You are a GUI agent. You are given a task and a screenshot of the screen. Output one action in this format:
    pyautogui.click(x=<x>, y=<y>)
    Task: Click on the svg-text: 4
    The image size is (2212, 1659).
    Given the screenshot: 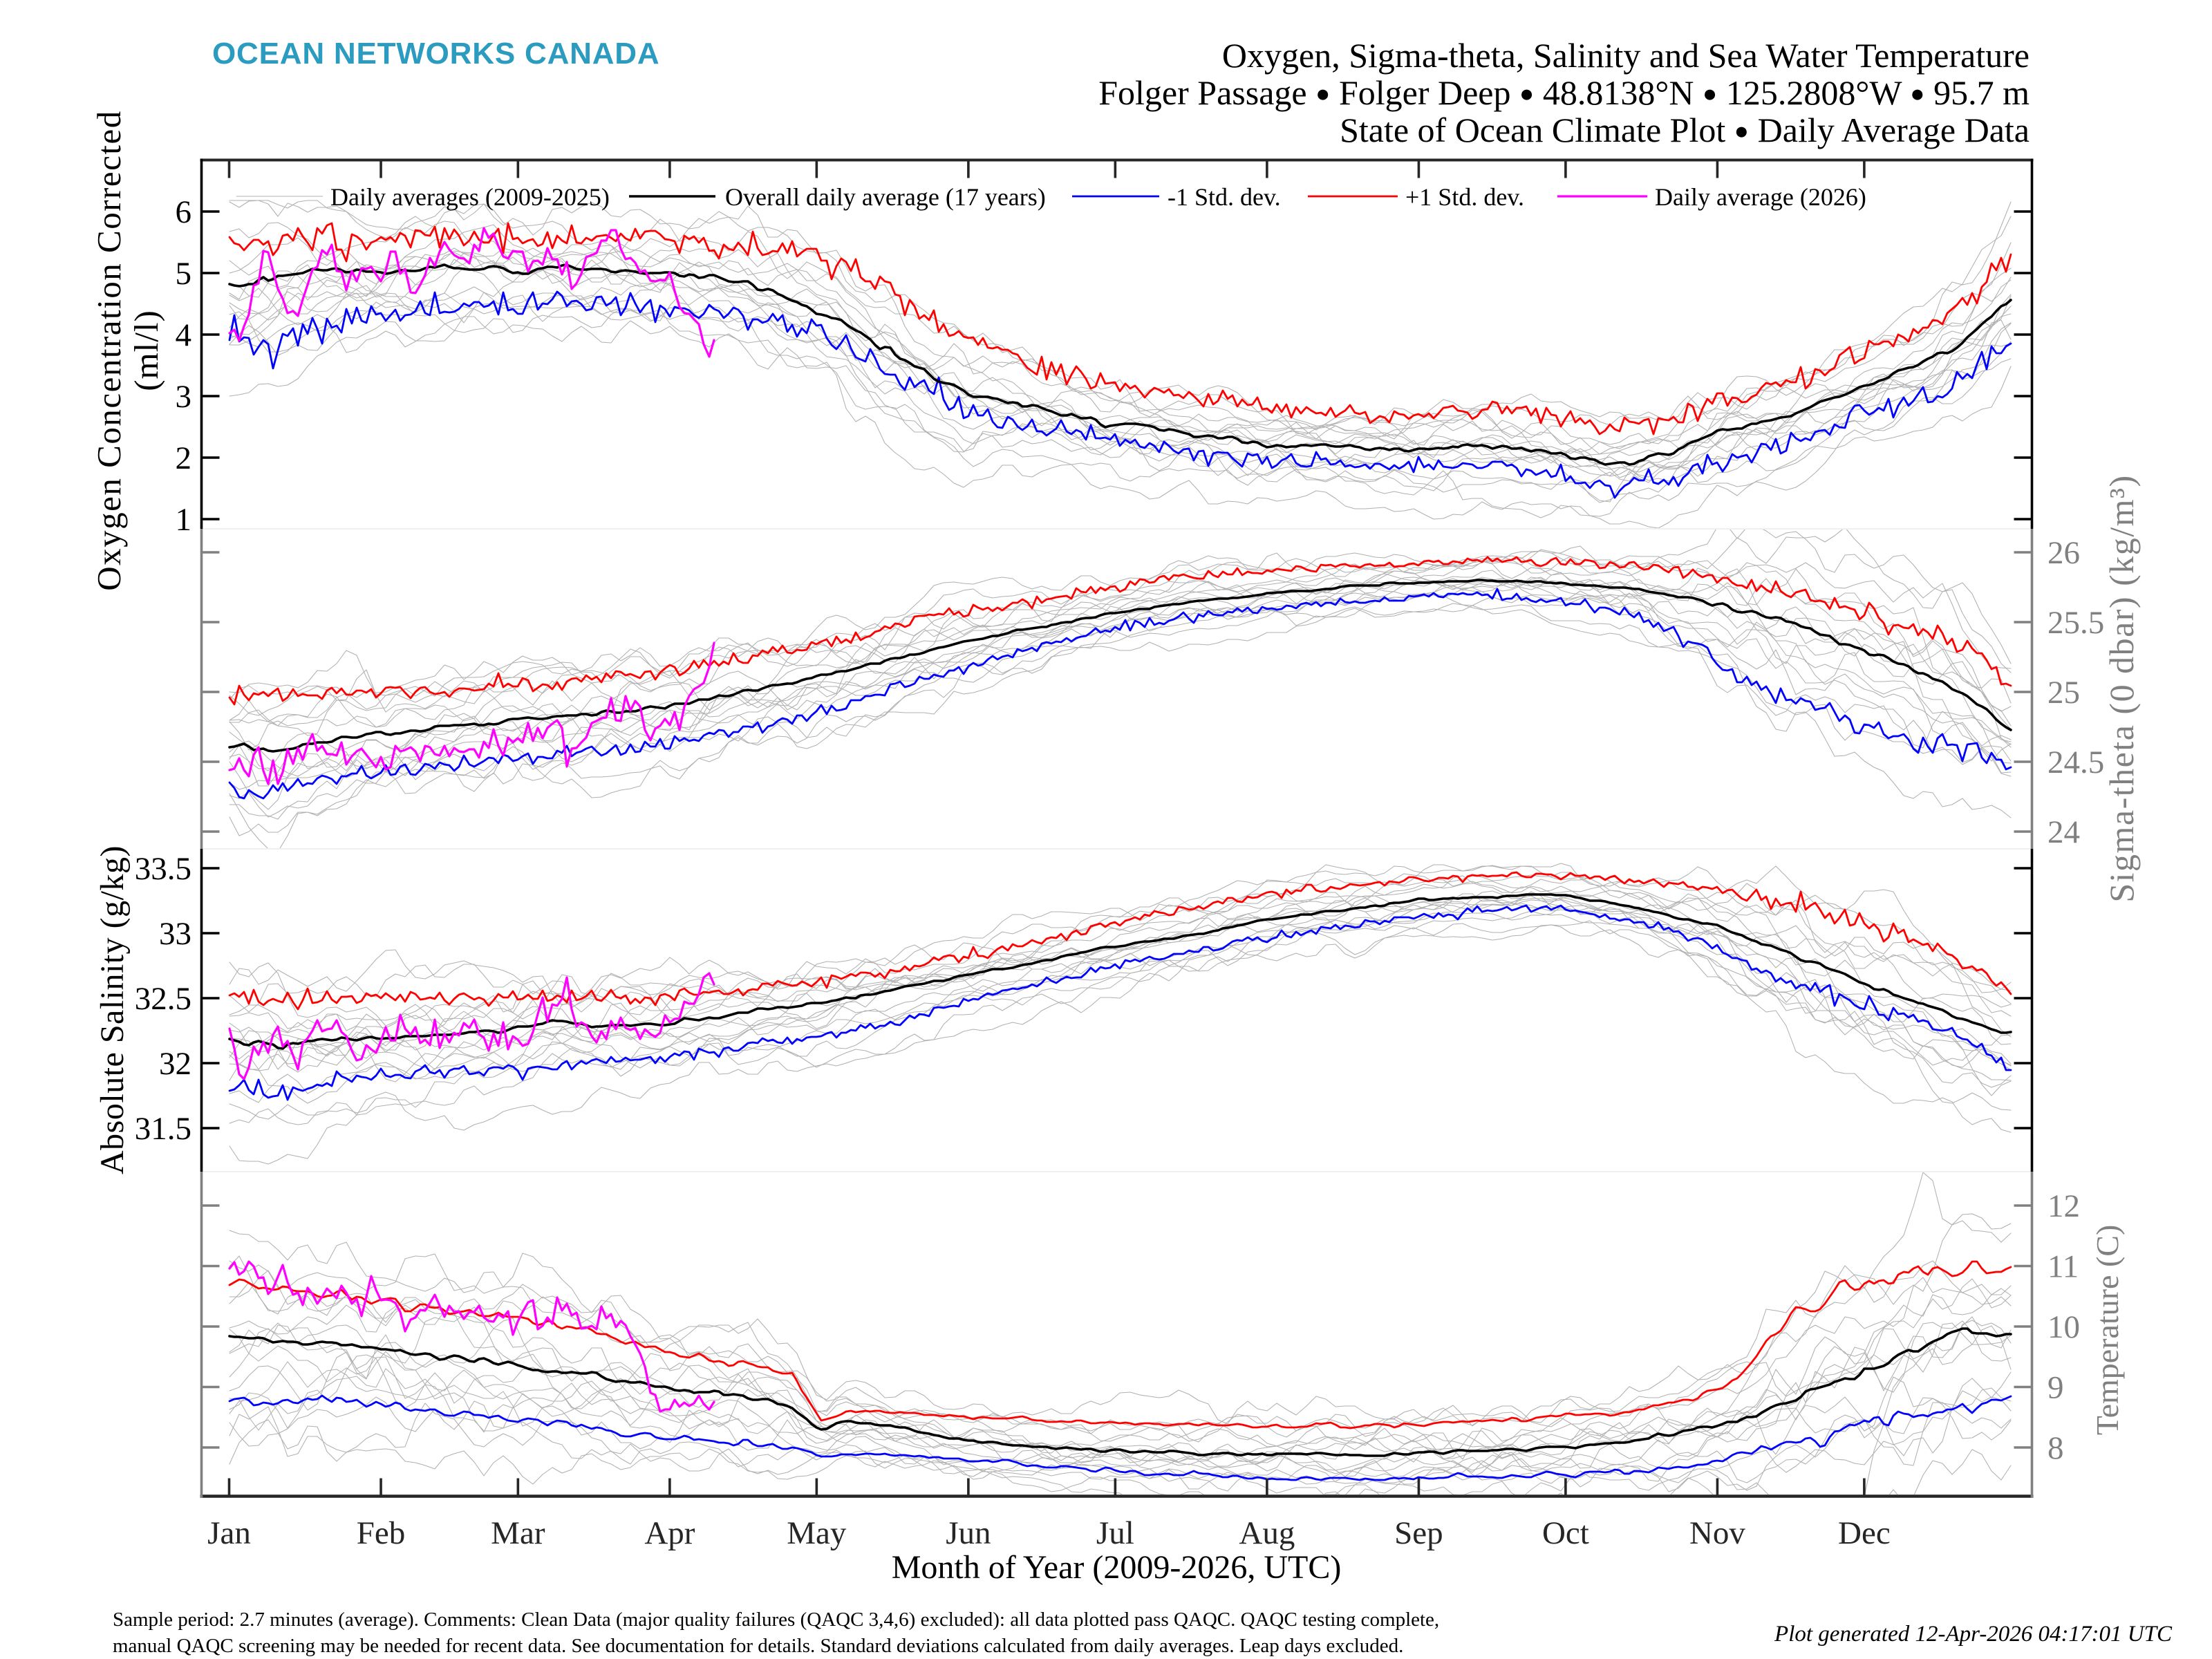 What is the action you would take?
    pyautogui.click(x=184, y=335)
    